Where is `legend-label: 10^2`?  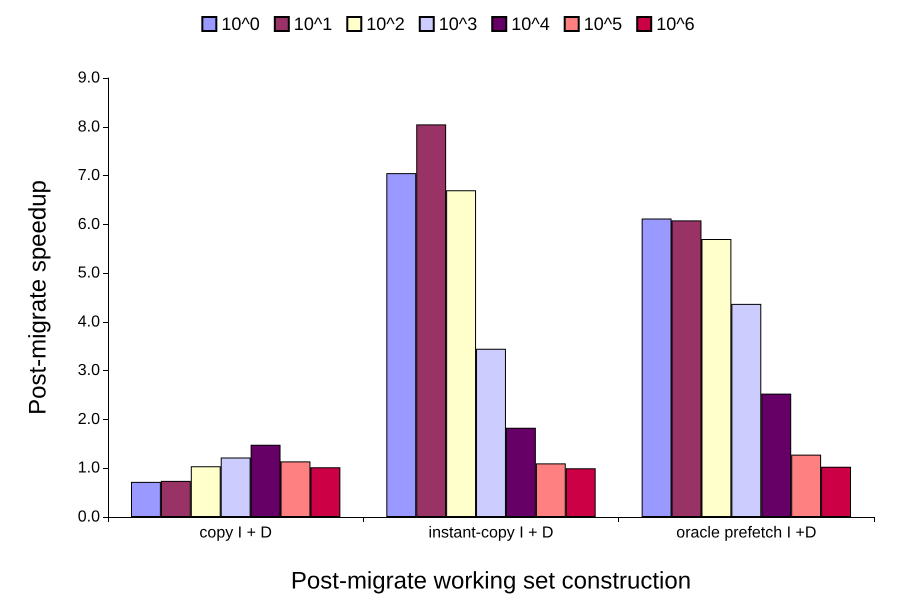
legend-label: 10^2 is located at coordinates (385, 24).